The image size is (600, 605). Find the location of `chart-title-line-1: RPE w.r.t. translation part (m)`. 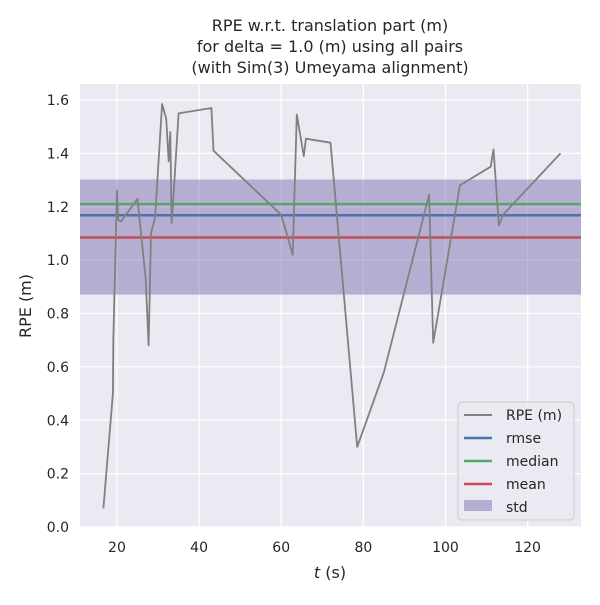

chart-title-line-1: RPE w.r.t. translation part (m) is located at coordinates (330, 25).